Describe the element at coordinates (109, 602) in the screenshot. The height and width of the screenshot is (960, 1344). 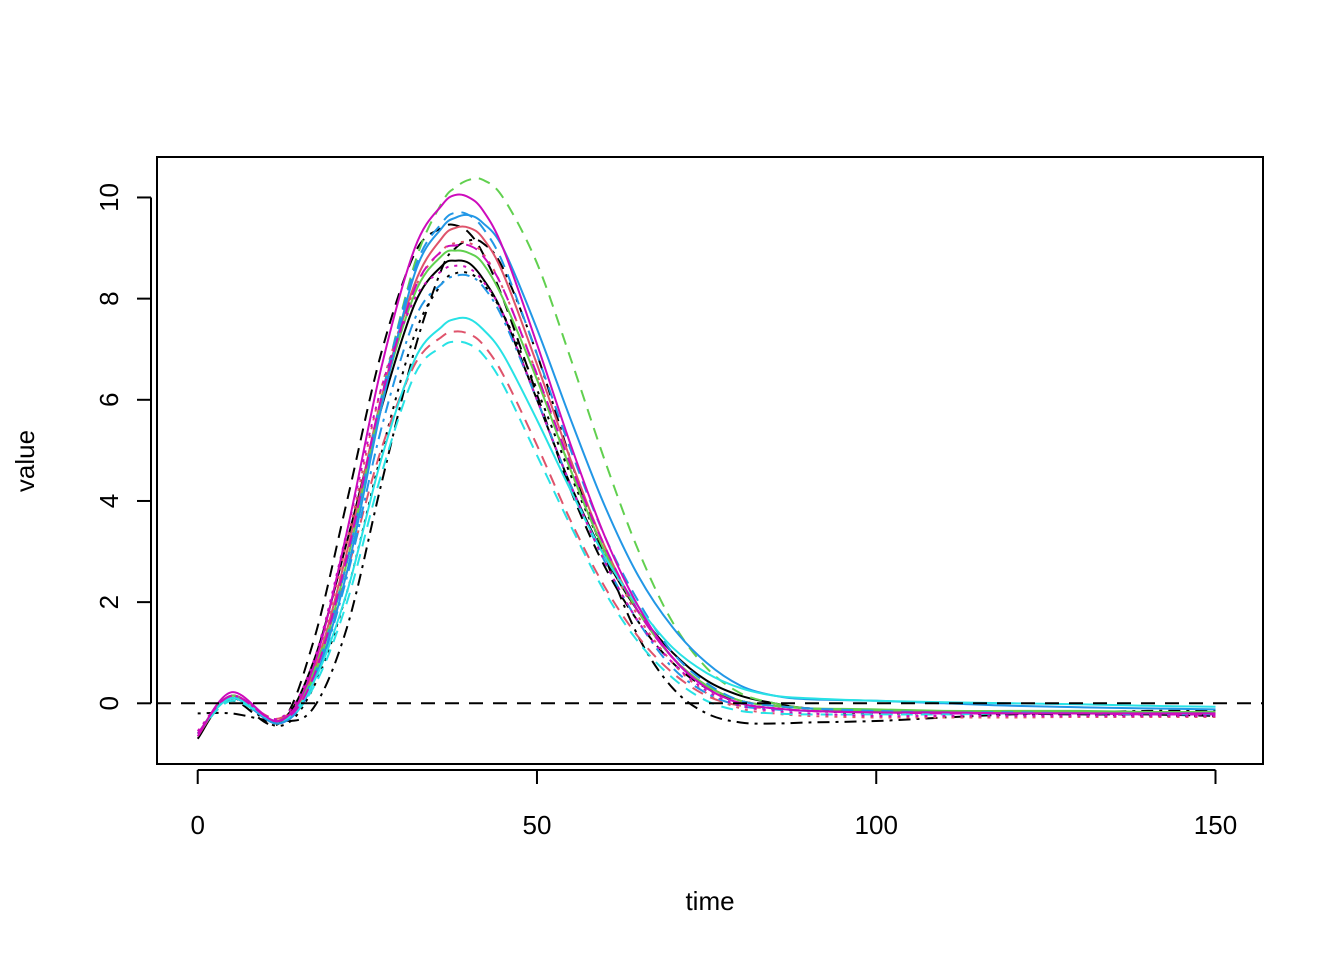
I see `y-tick-label: 2` at that location.